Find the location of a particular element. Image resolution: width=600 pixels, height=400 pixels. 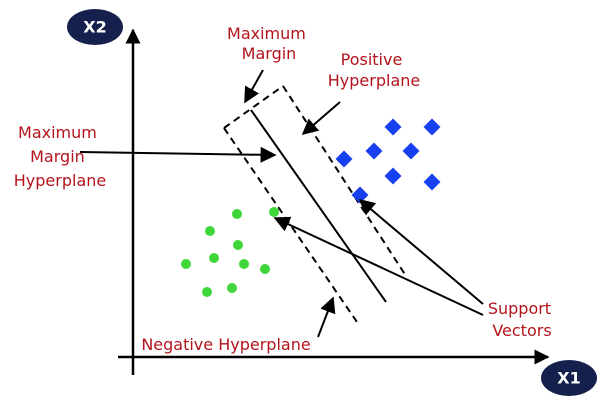

negative-hyperplane-label: Negative Hyperplane is located at coordinates (225, 344).